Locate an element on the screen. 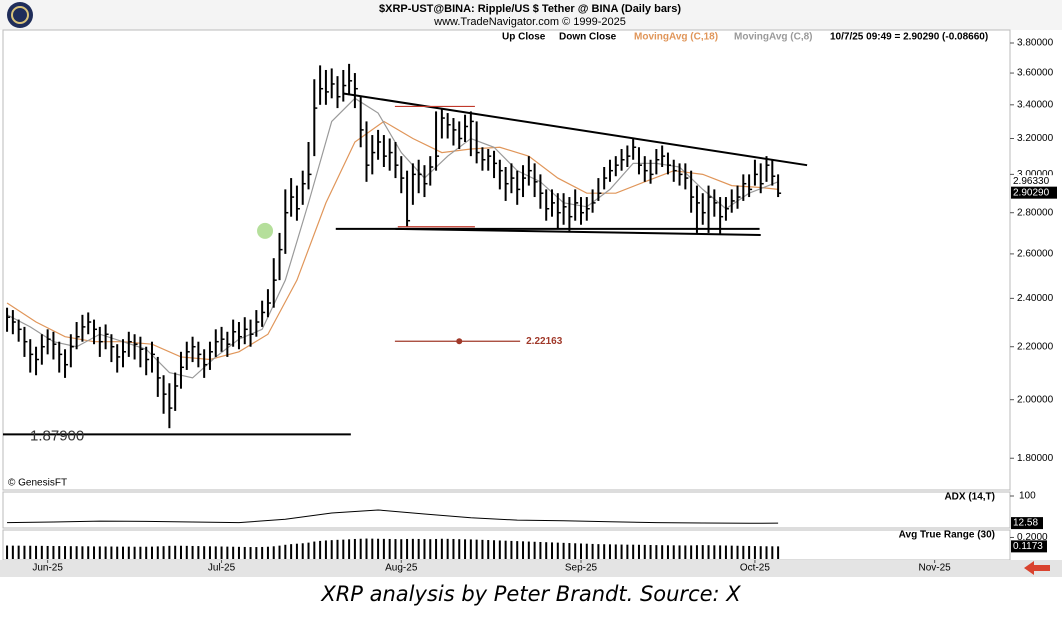 Image resolution: width=1062 pixels, height=624 pixels. legend-entry: Up Close is located at coordinates (524, 37).